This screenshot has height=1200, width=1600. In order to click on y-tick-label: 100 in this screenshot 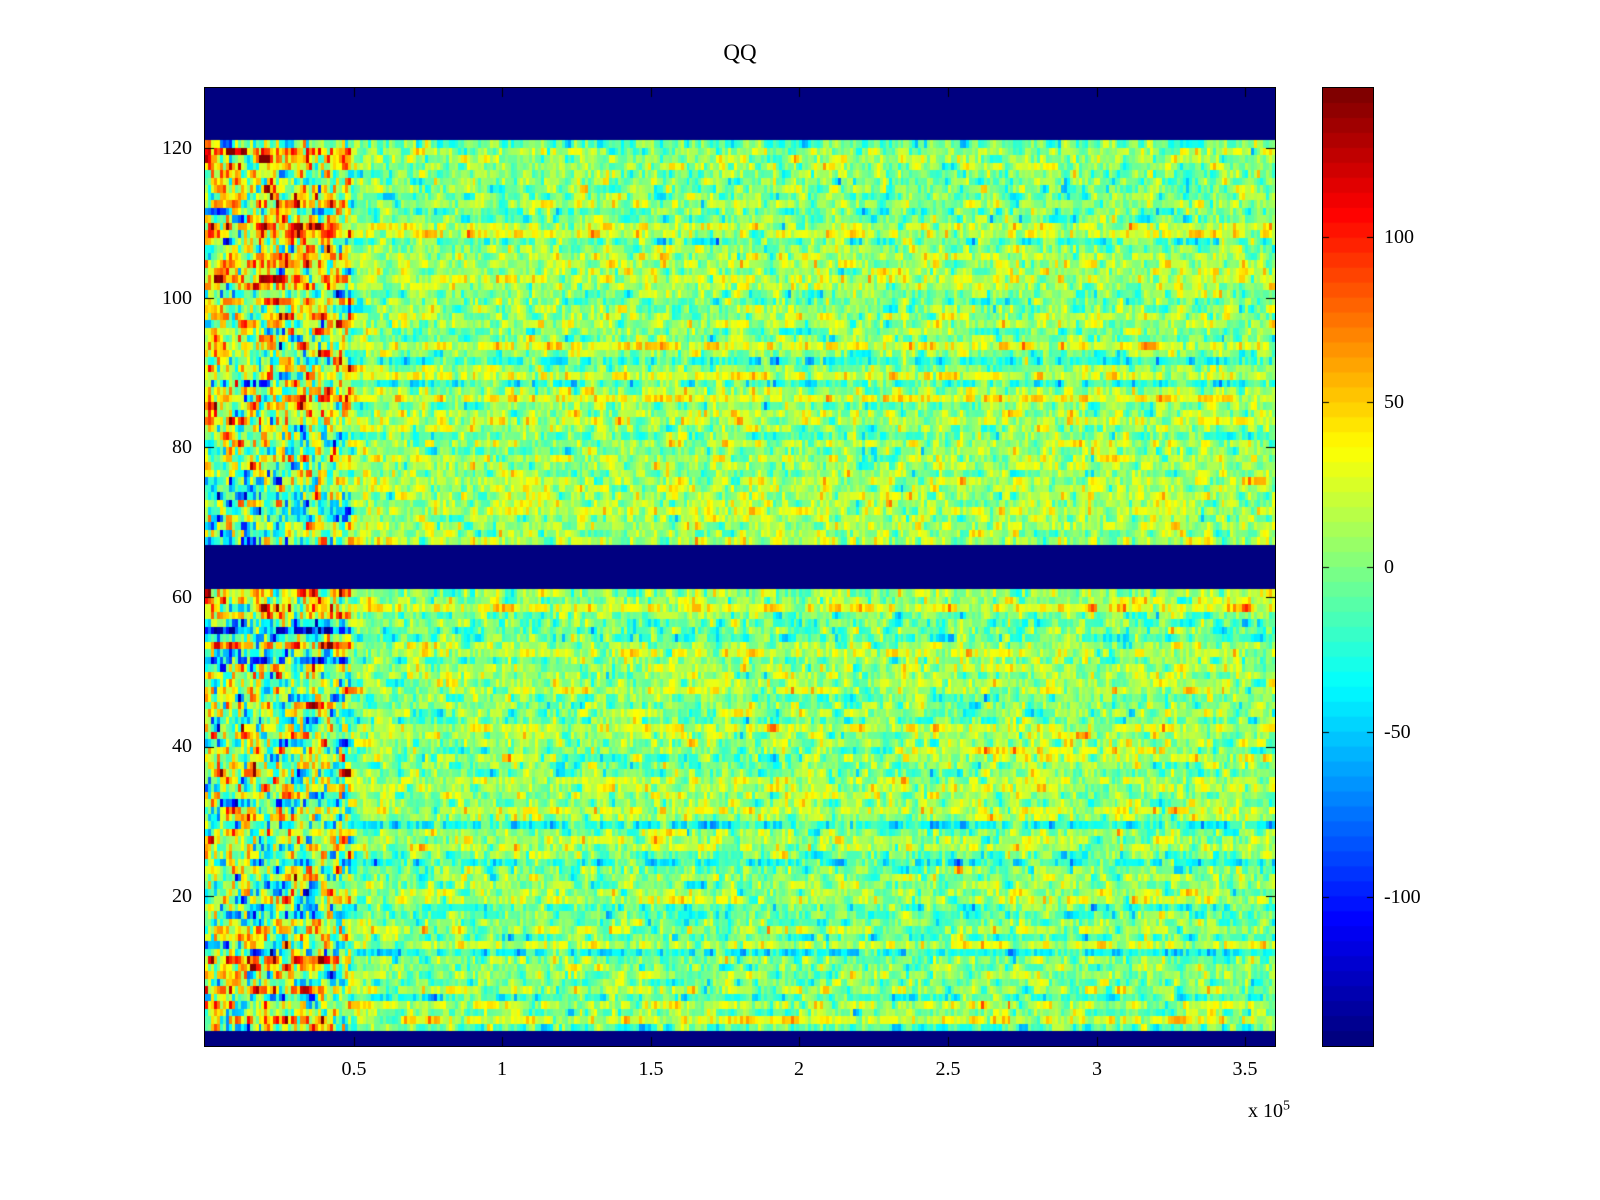, I will do `click(177, 298)`.